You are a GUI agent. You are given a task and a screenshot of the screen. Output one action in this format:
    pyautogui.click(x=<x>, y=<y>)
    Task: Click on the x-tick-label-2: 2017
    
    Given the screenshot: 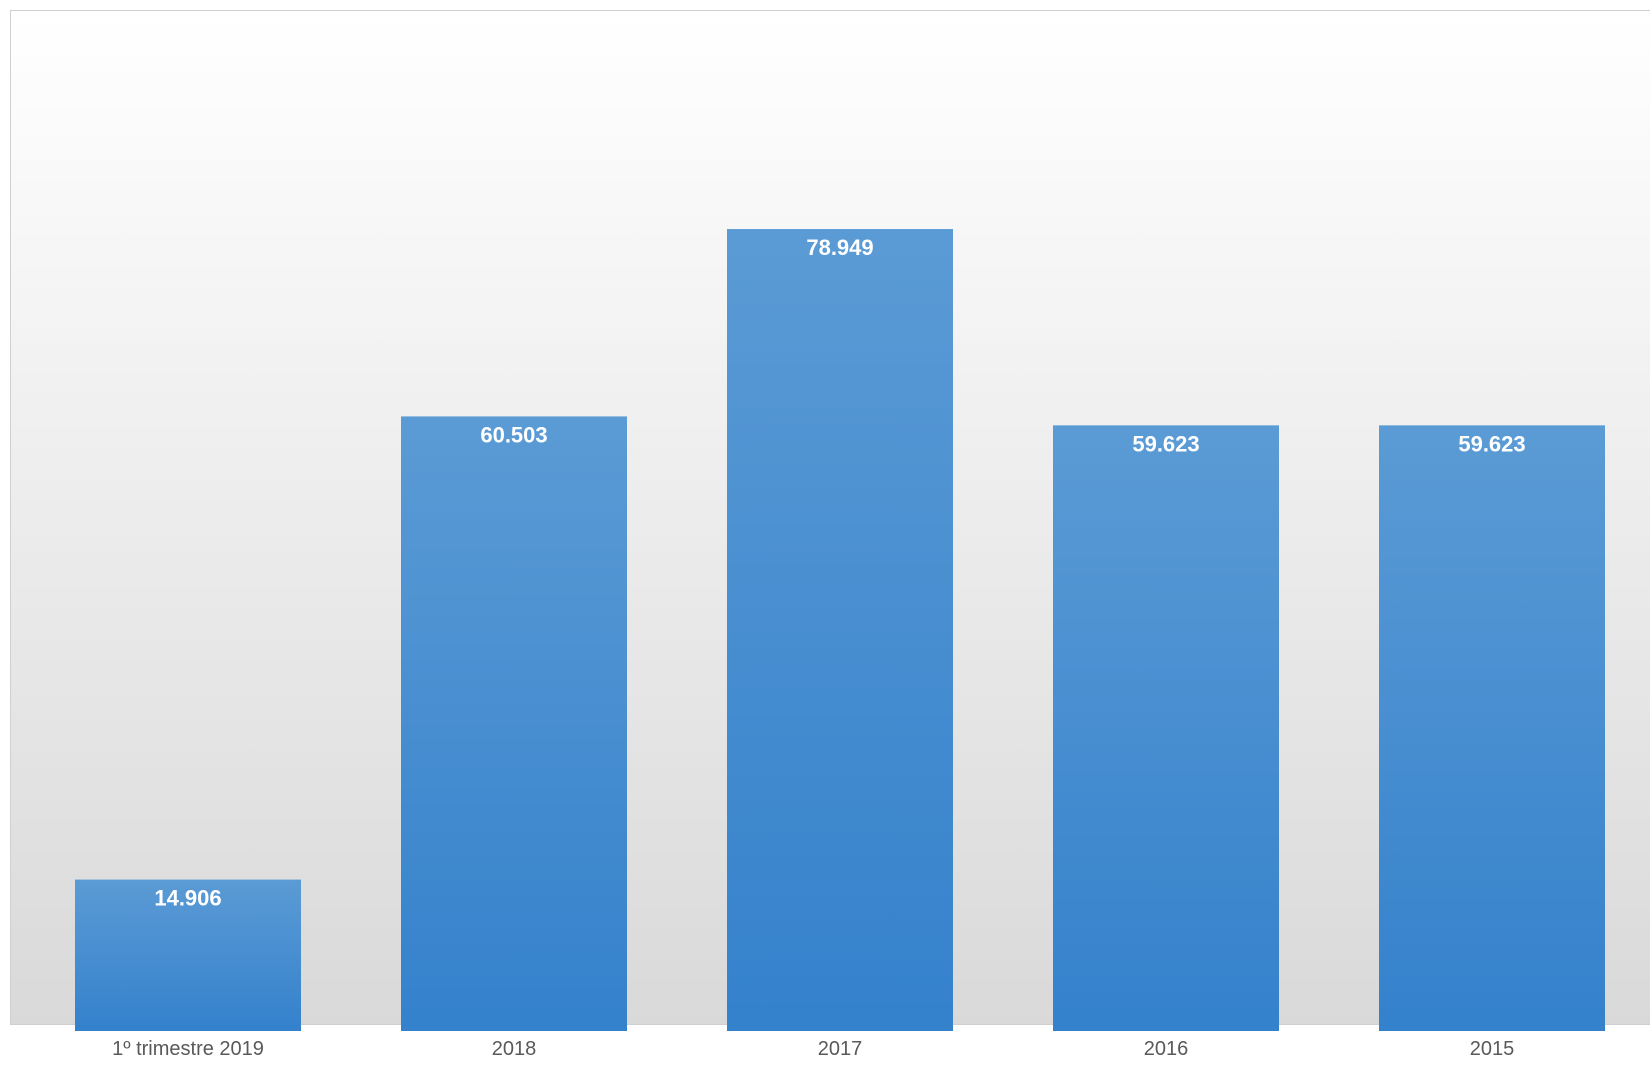 What is the action you would take?
    pyautogui.click(x=840, y=1049)
    